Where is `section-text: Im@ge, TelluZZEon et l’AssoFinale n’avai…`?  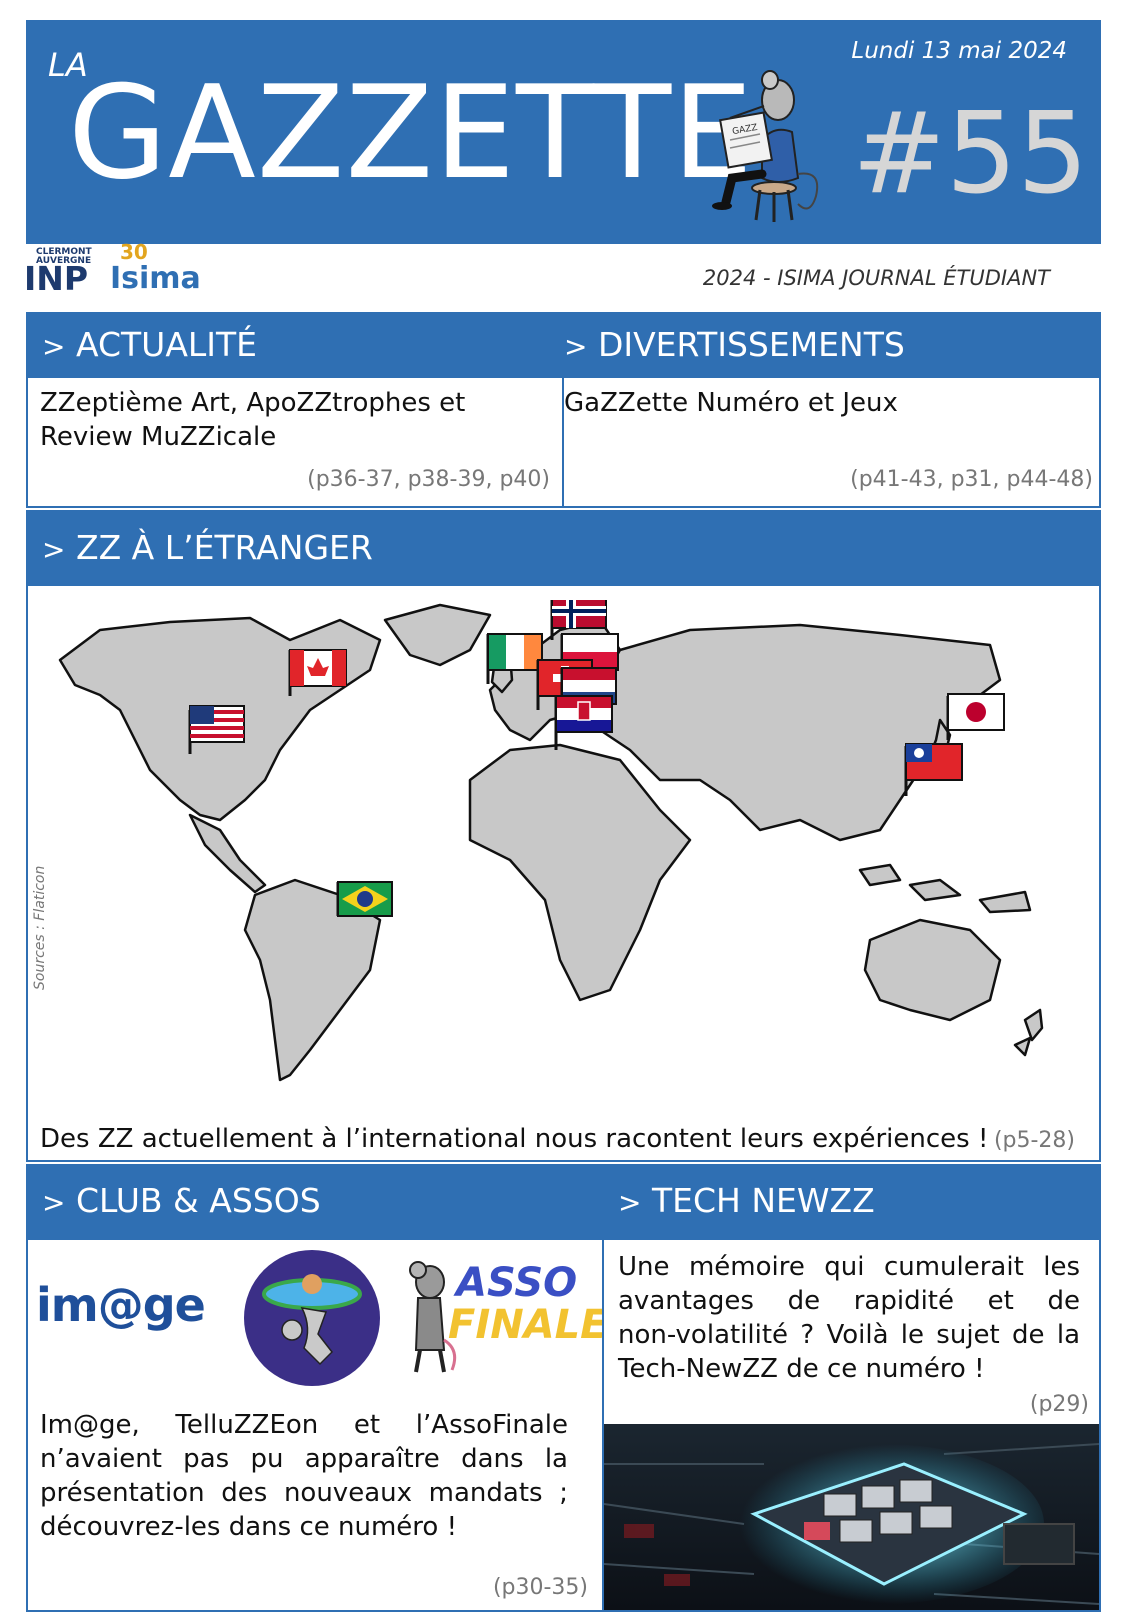 section-text: Im@ge, TelluZZEon et l’AssoFinale n’avai… is located at coordinates (304, 1476).